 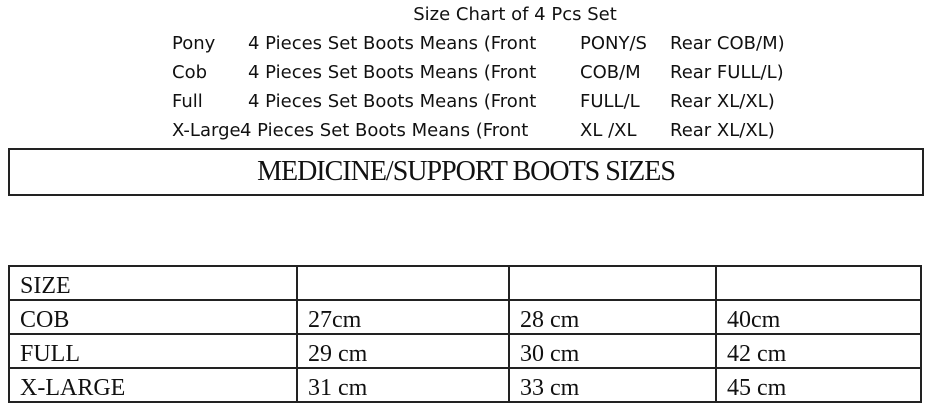 I want to click on table-cell: 40cm, so click(x=818, y=317).